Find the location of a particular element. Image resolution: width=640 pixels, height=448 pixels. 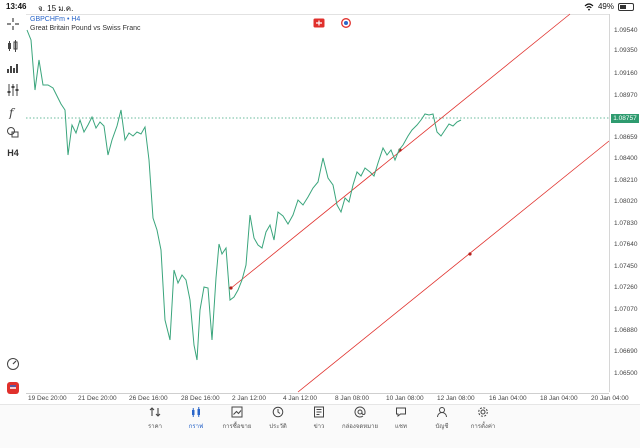

price-tick: 1.06880 is located at coordinates (626, 330).